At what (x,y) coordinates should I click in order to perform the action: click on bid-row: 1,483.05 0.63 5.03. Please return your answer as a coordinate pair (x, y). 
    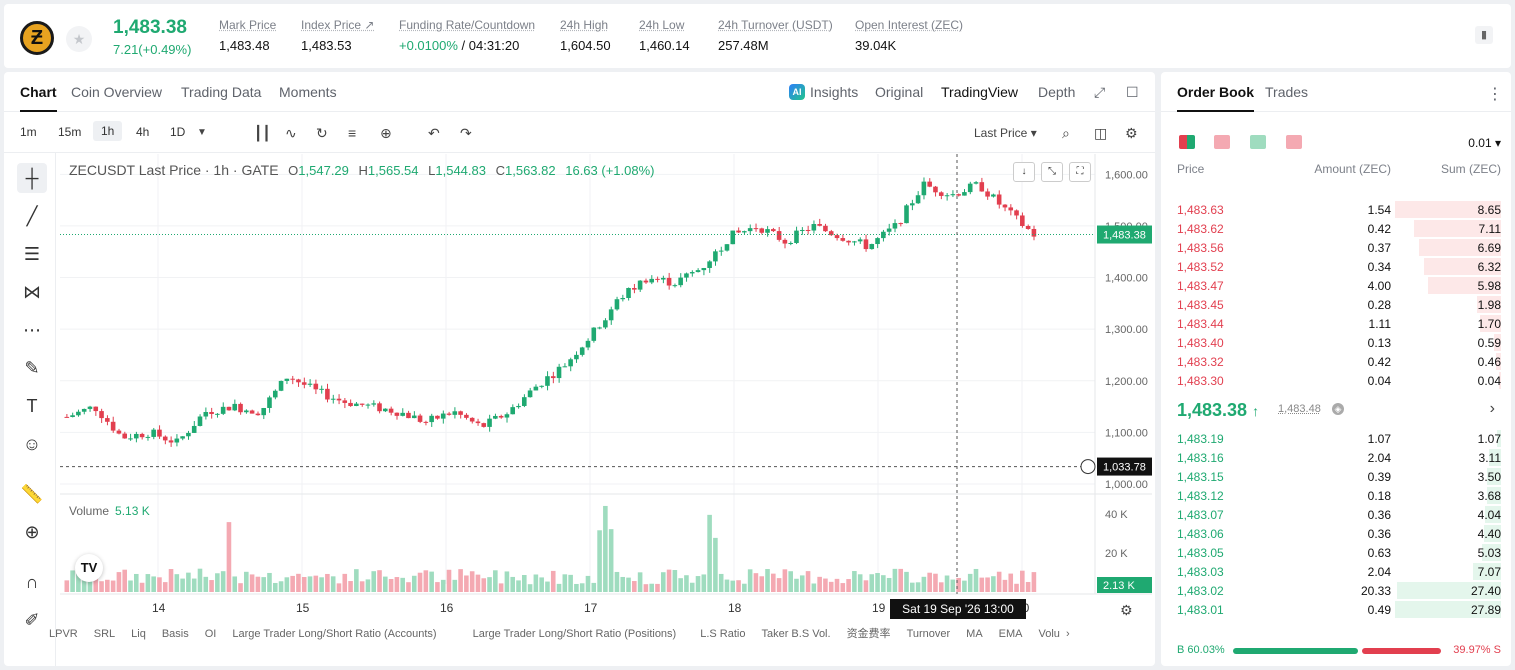
    Looking at the image, I should click on (1336, 552).